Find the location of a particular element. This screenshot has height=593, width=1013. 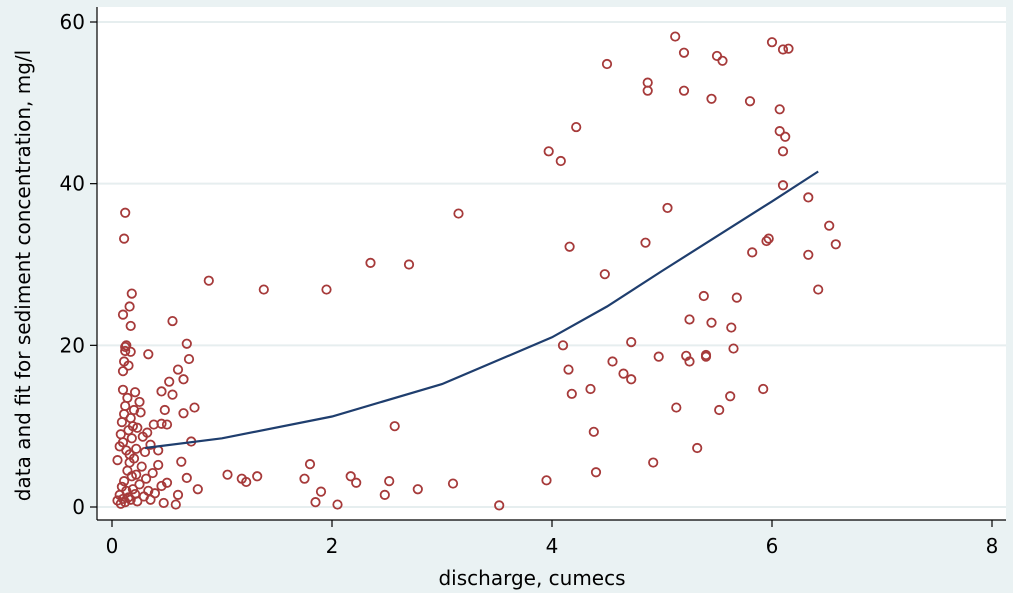

x-tick-label: 8 is located at coordinates (992, 546).